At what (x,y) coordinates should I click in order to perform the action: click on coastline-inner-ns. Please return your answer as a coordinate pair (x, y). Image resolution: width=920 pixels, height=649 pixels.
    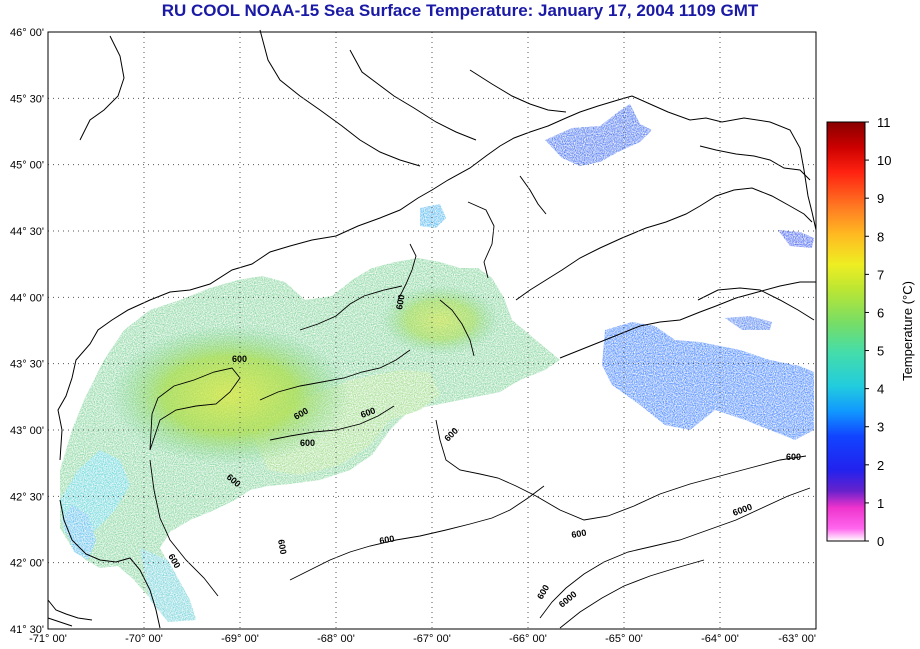
    Looking at the image, I should click on (756, 304).